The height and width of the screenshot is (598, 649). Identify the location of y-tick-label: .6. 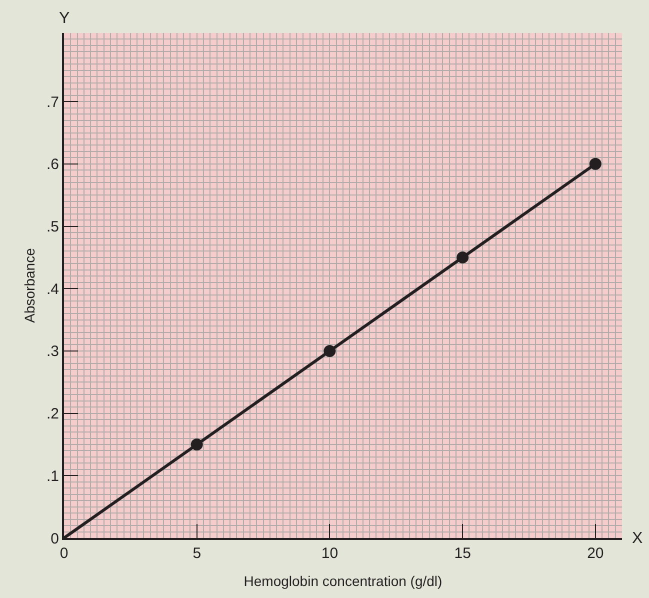
(52, 165).